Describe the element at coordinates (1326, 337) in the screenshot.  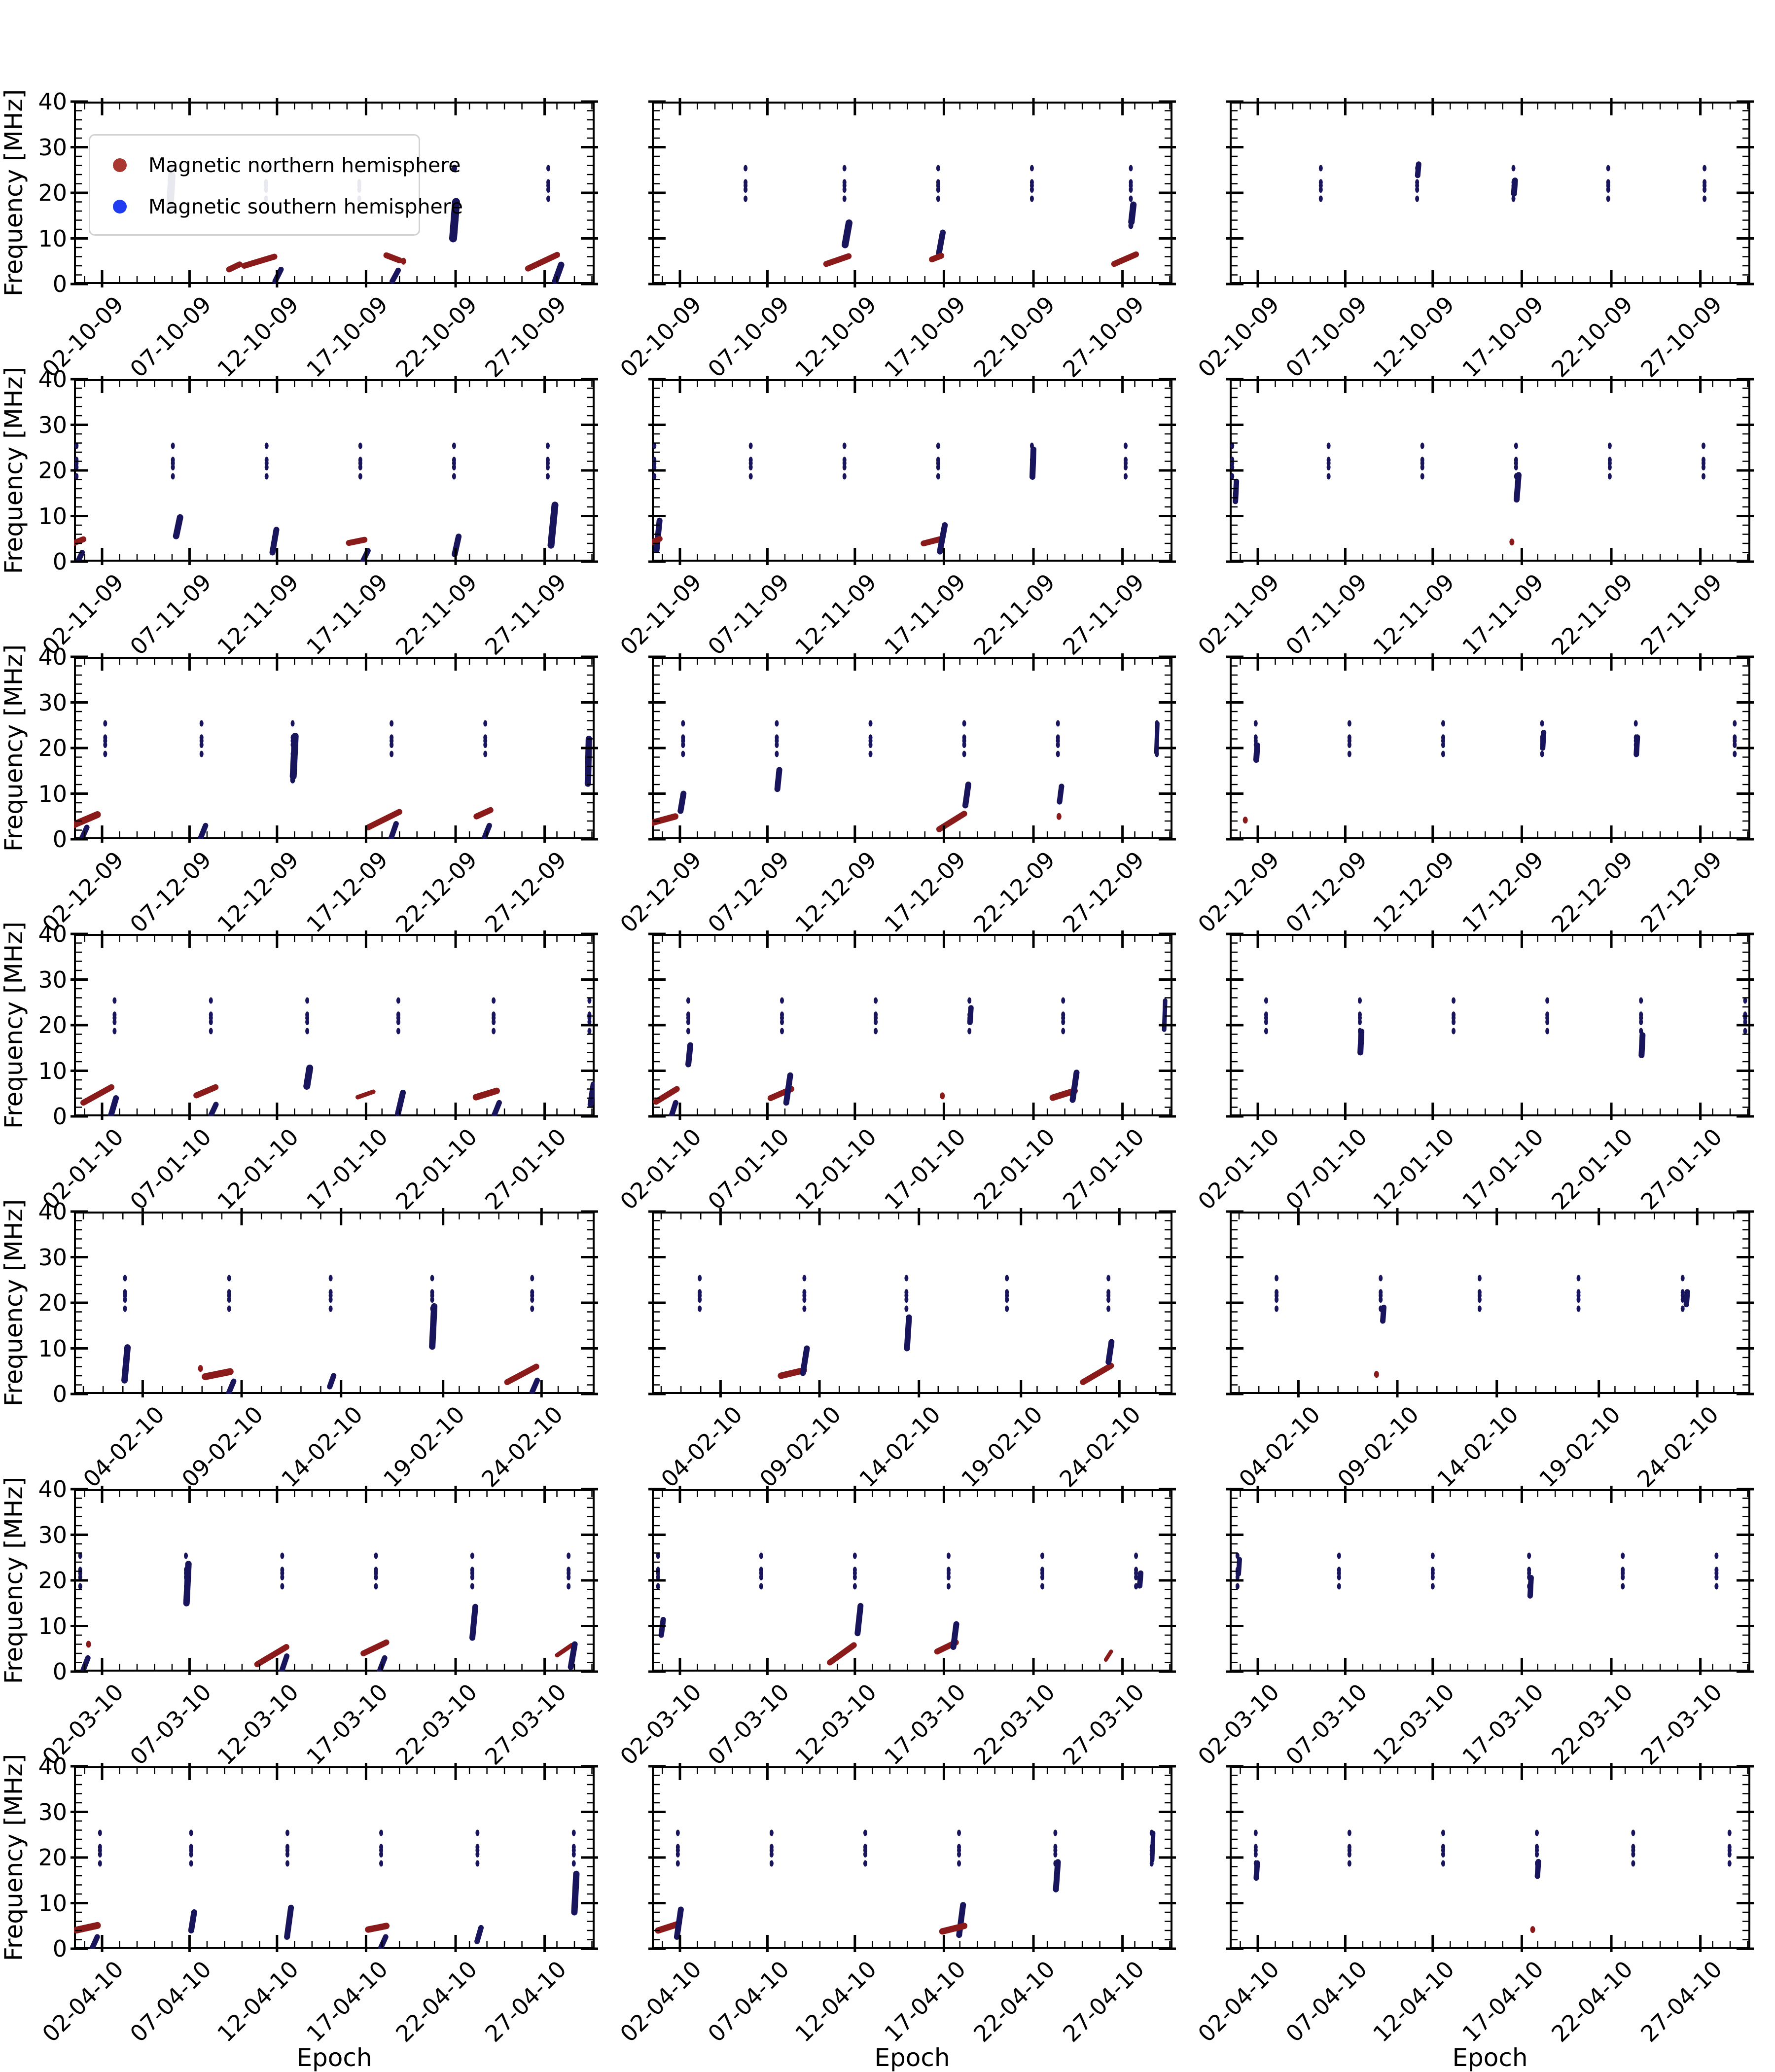
I see `x-tick-label: 07-10-09` at that location.